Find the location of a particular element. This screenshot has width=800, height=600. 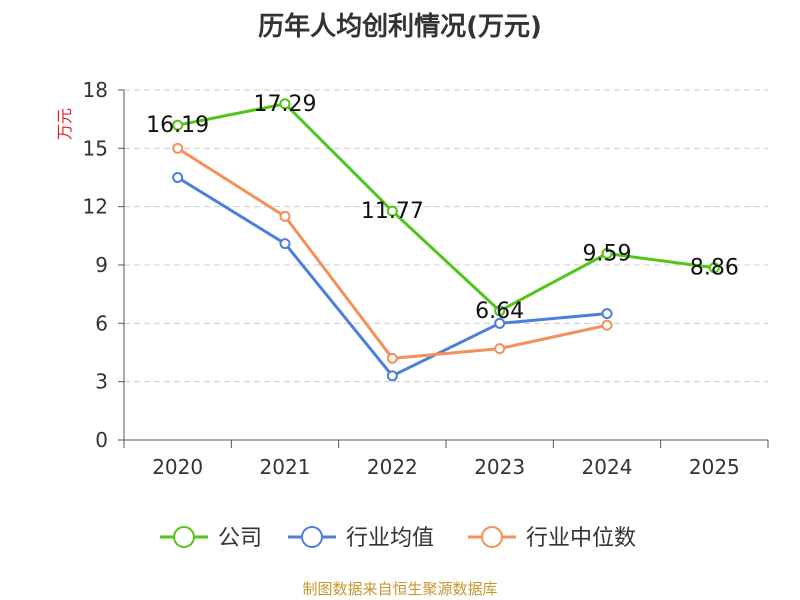

legend-label: 行业中位数 is located at coordinates (581, 538).